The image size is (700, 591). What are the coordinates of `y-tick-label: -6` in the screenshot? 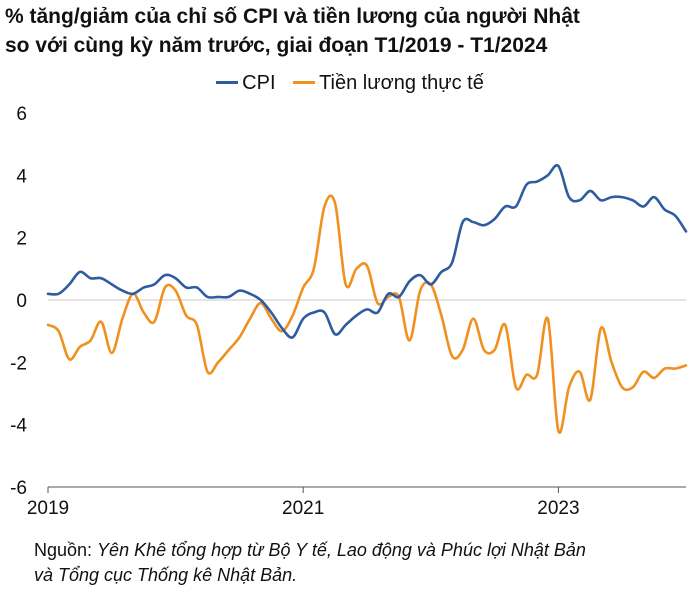 It's located at (18, 488).